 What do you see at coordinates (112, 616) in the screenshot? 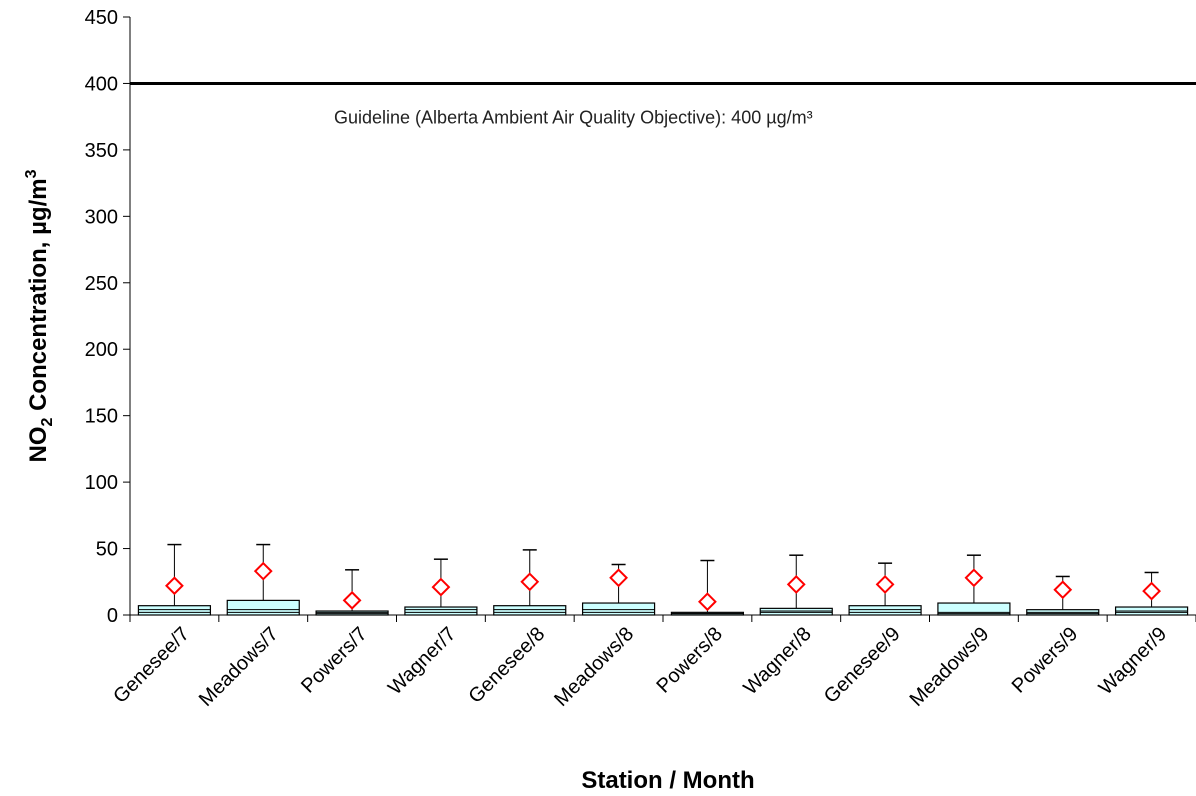
I see `y-tick-label: 0` at bounding box center [112, 616].